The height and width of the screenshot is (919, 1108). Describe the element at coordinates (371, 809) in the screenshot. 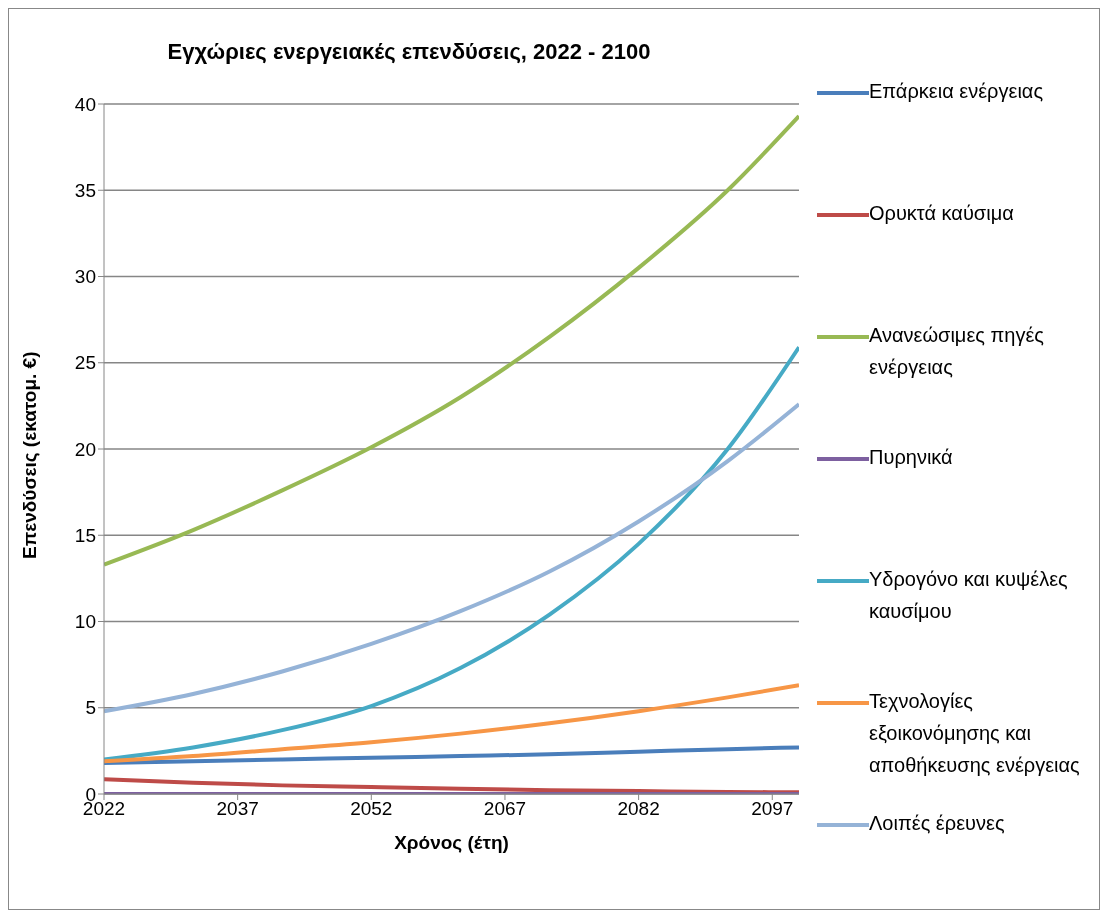

I see `x-tick-label: 2052` at that location.